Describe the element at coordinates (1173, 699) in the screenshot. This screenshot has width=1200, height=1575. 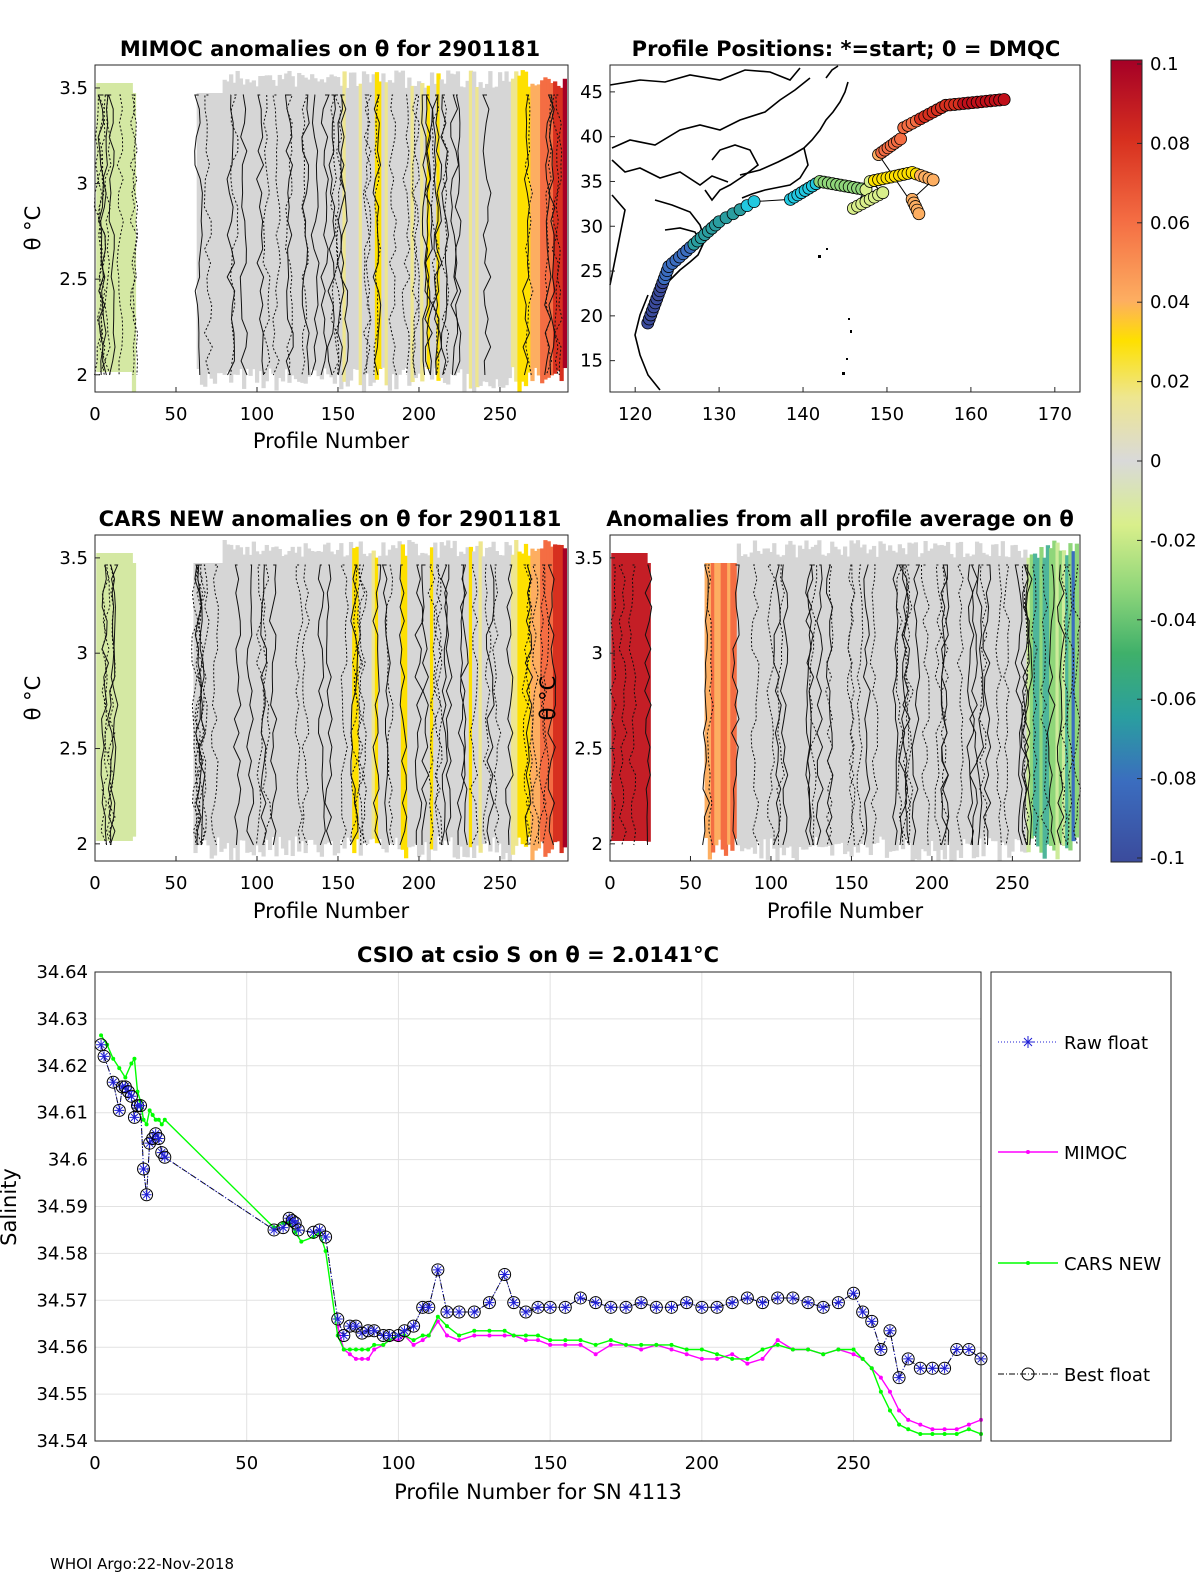
I see `colorbar-tick-label: -0.06` at that location.